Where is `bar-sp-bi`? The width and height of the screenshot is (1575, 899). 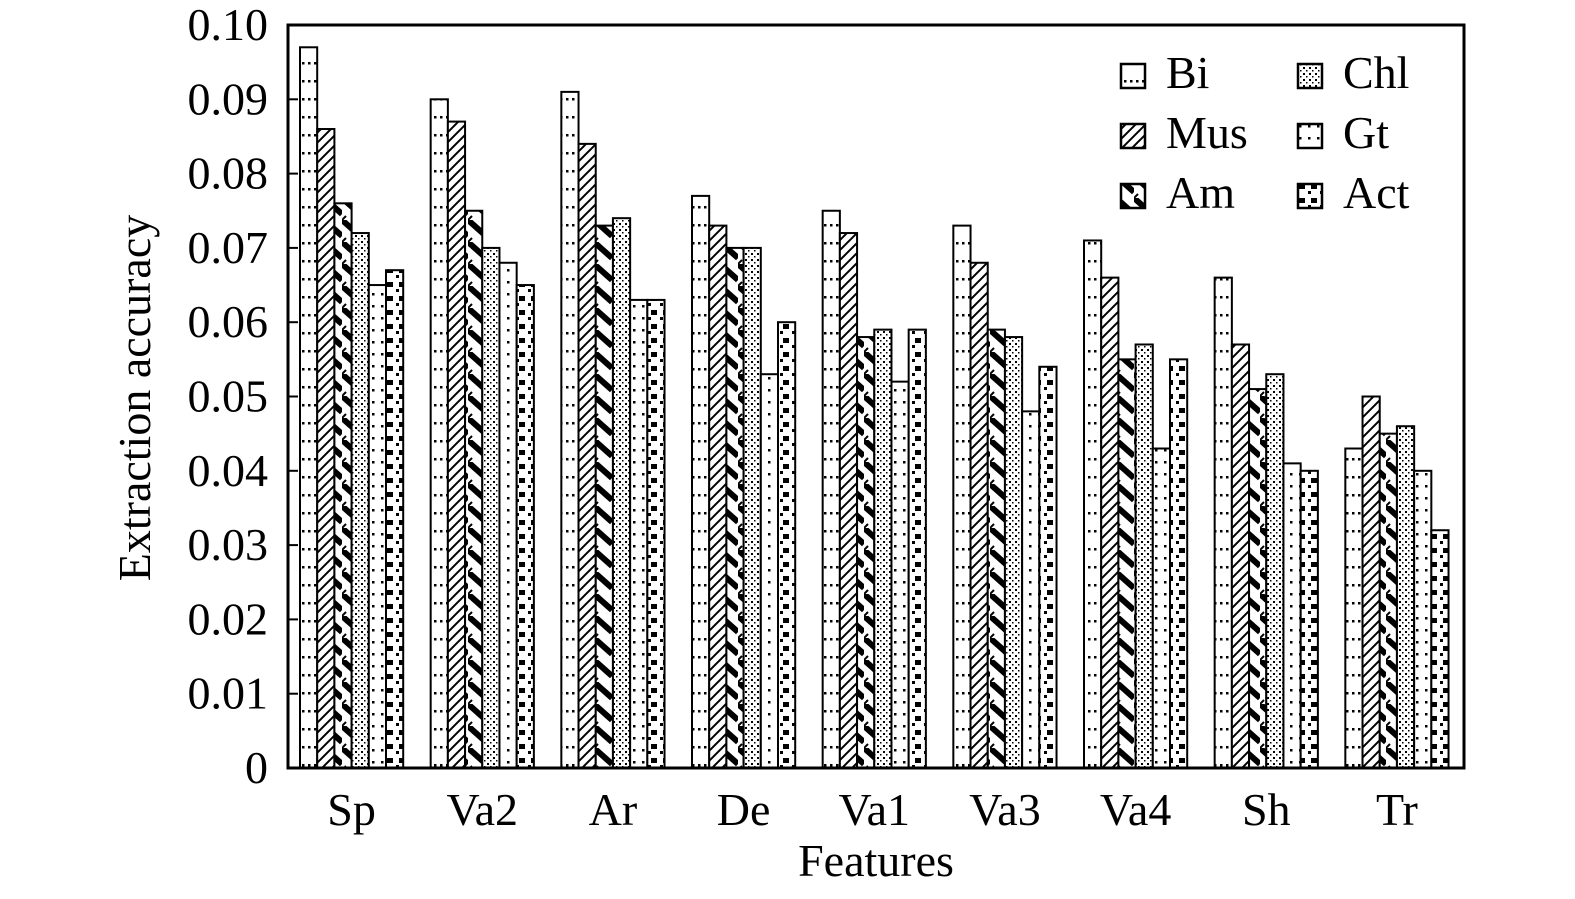
bar-sp-bi is located at coordinates (309, 408).